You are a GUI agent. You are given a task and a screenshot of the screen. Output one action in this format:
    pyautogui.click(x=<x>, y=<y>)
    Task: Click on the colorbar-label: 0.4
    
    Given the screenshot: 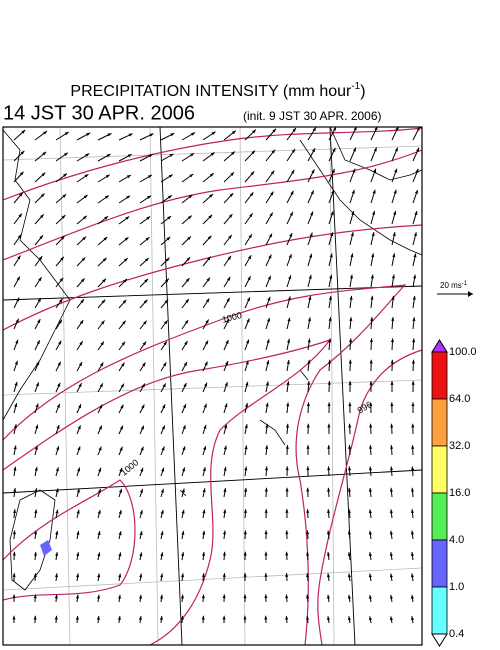 What is the action you would take?
    pyautogui.click(x=456, y=634)
    